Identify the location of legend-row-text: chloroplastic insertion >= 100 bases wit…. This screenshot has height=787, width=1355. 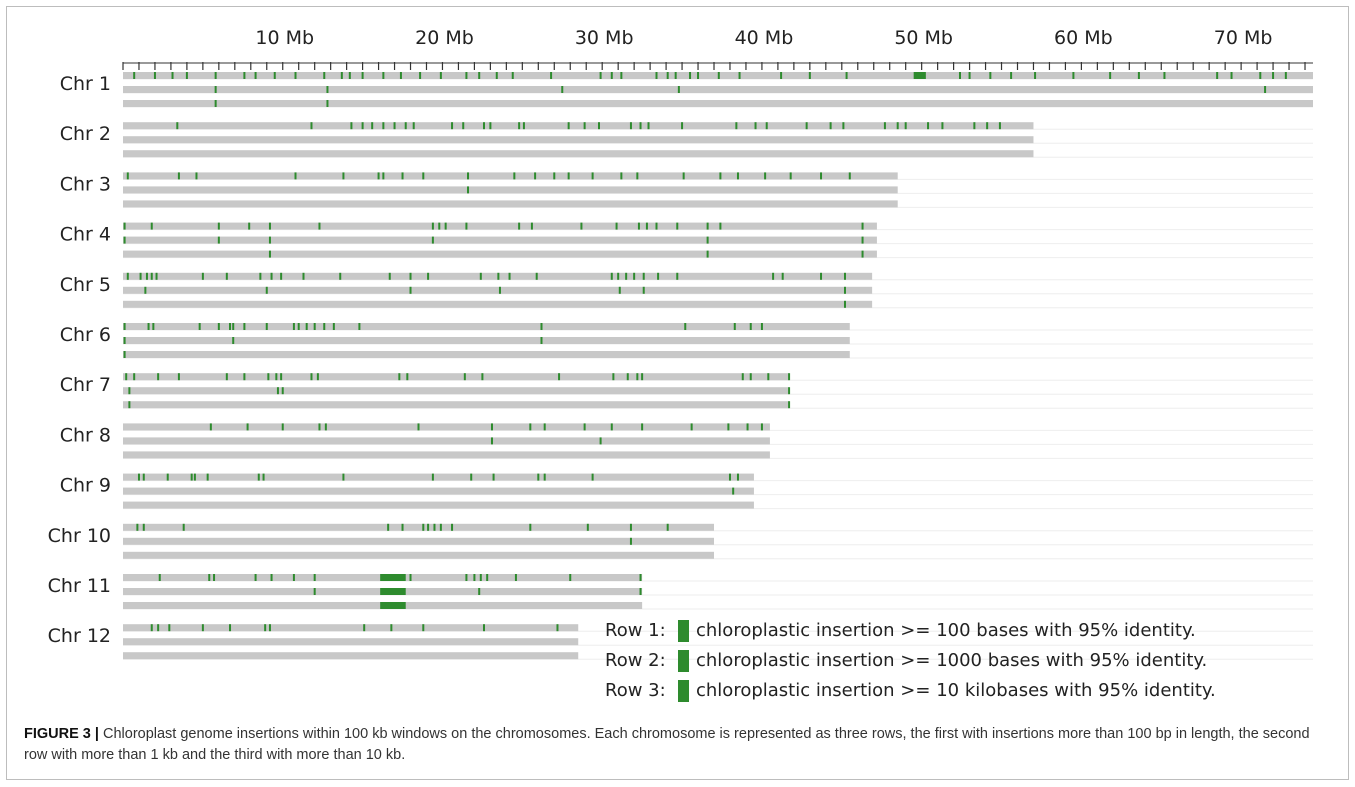
(946, 630).